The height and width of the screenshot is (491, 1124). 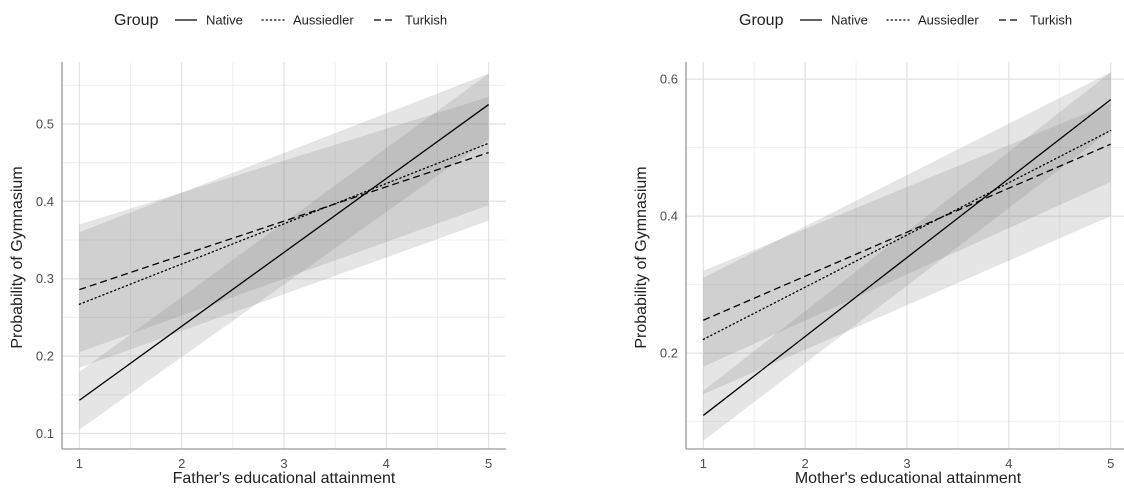 What do you see at coordinates (45, 433) in the screenshot?
I see `y-tick-label: 0.1` at bounding box center [45, 433].